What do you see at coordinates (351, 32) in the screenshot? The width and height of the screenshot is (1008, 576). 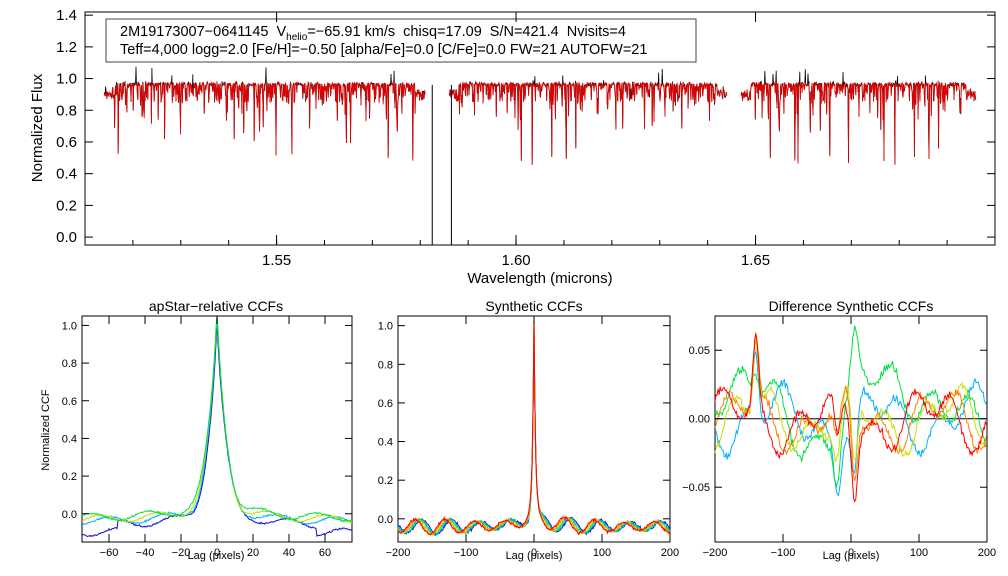 I see `vhelio-value: =−65.91 km/s` at bounding box center [351, 32].